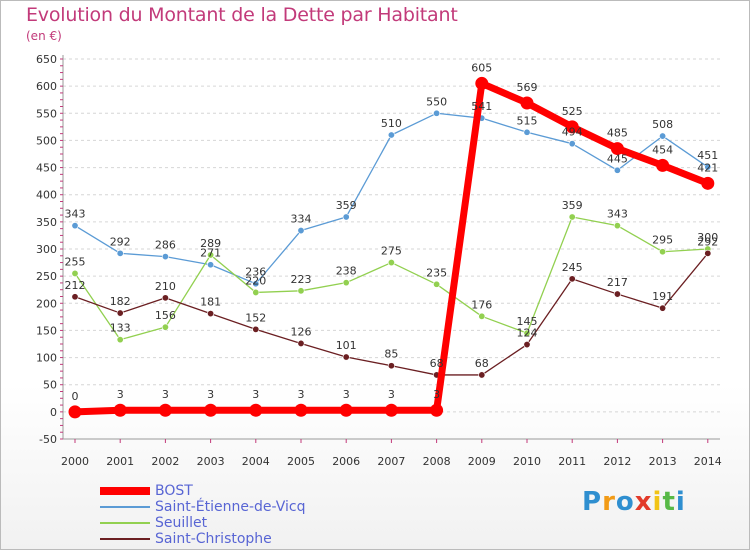 This screenshot has width=750, height=550. Describe the element at coordinates (46, 168) in the screenshot. I see `y-tick-label: 450` at that location.